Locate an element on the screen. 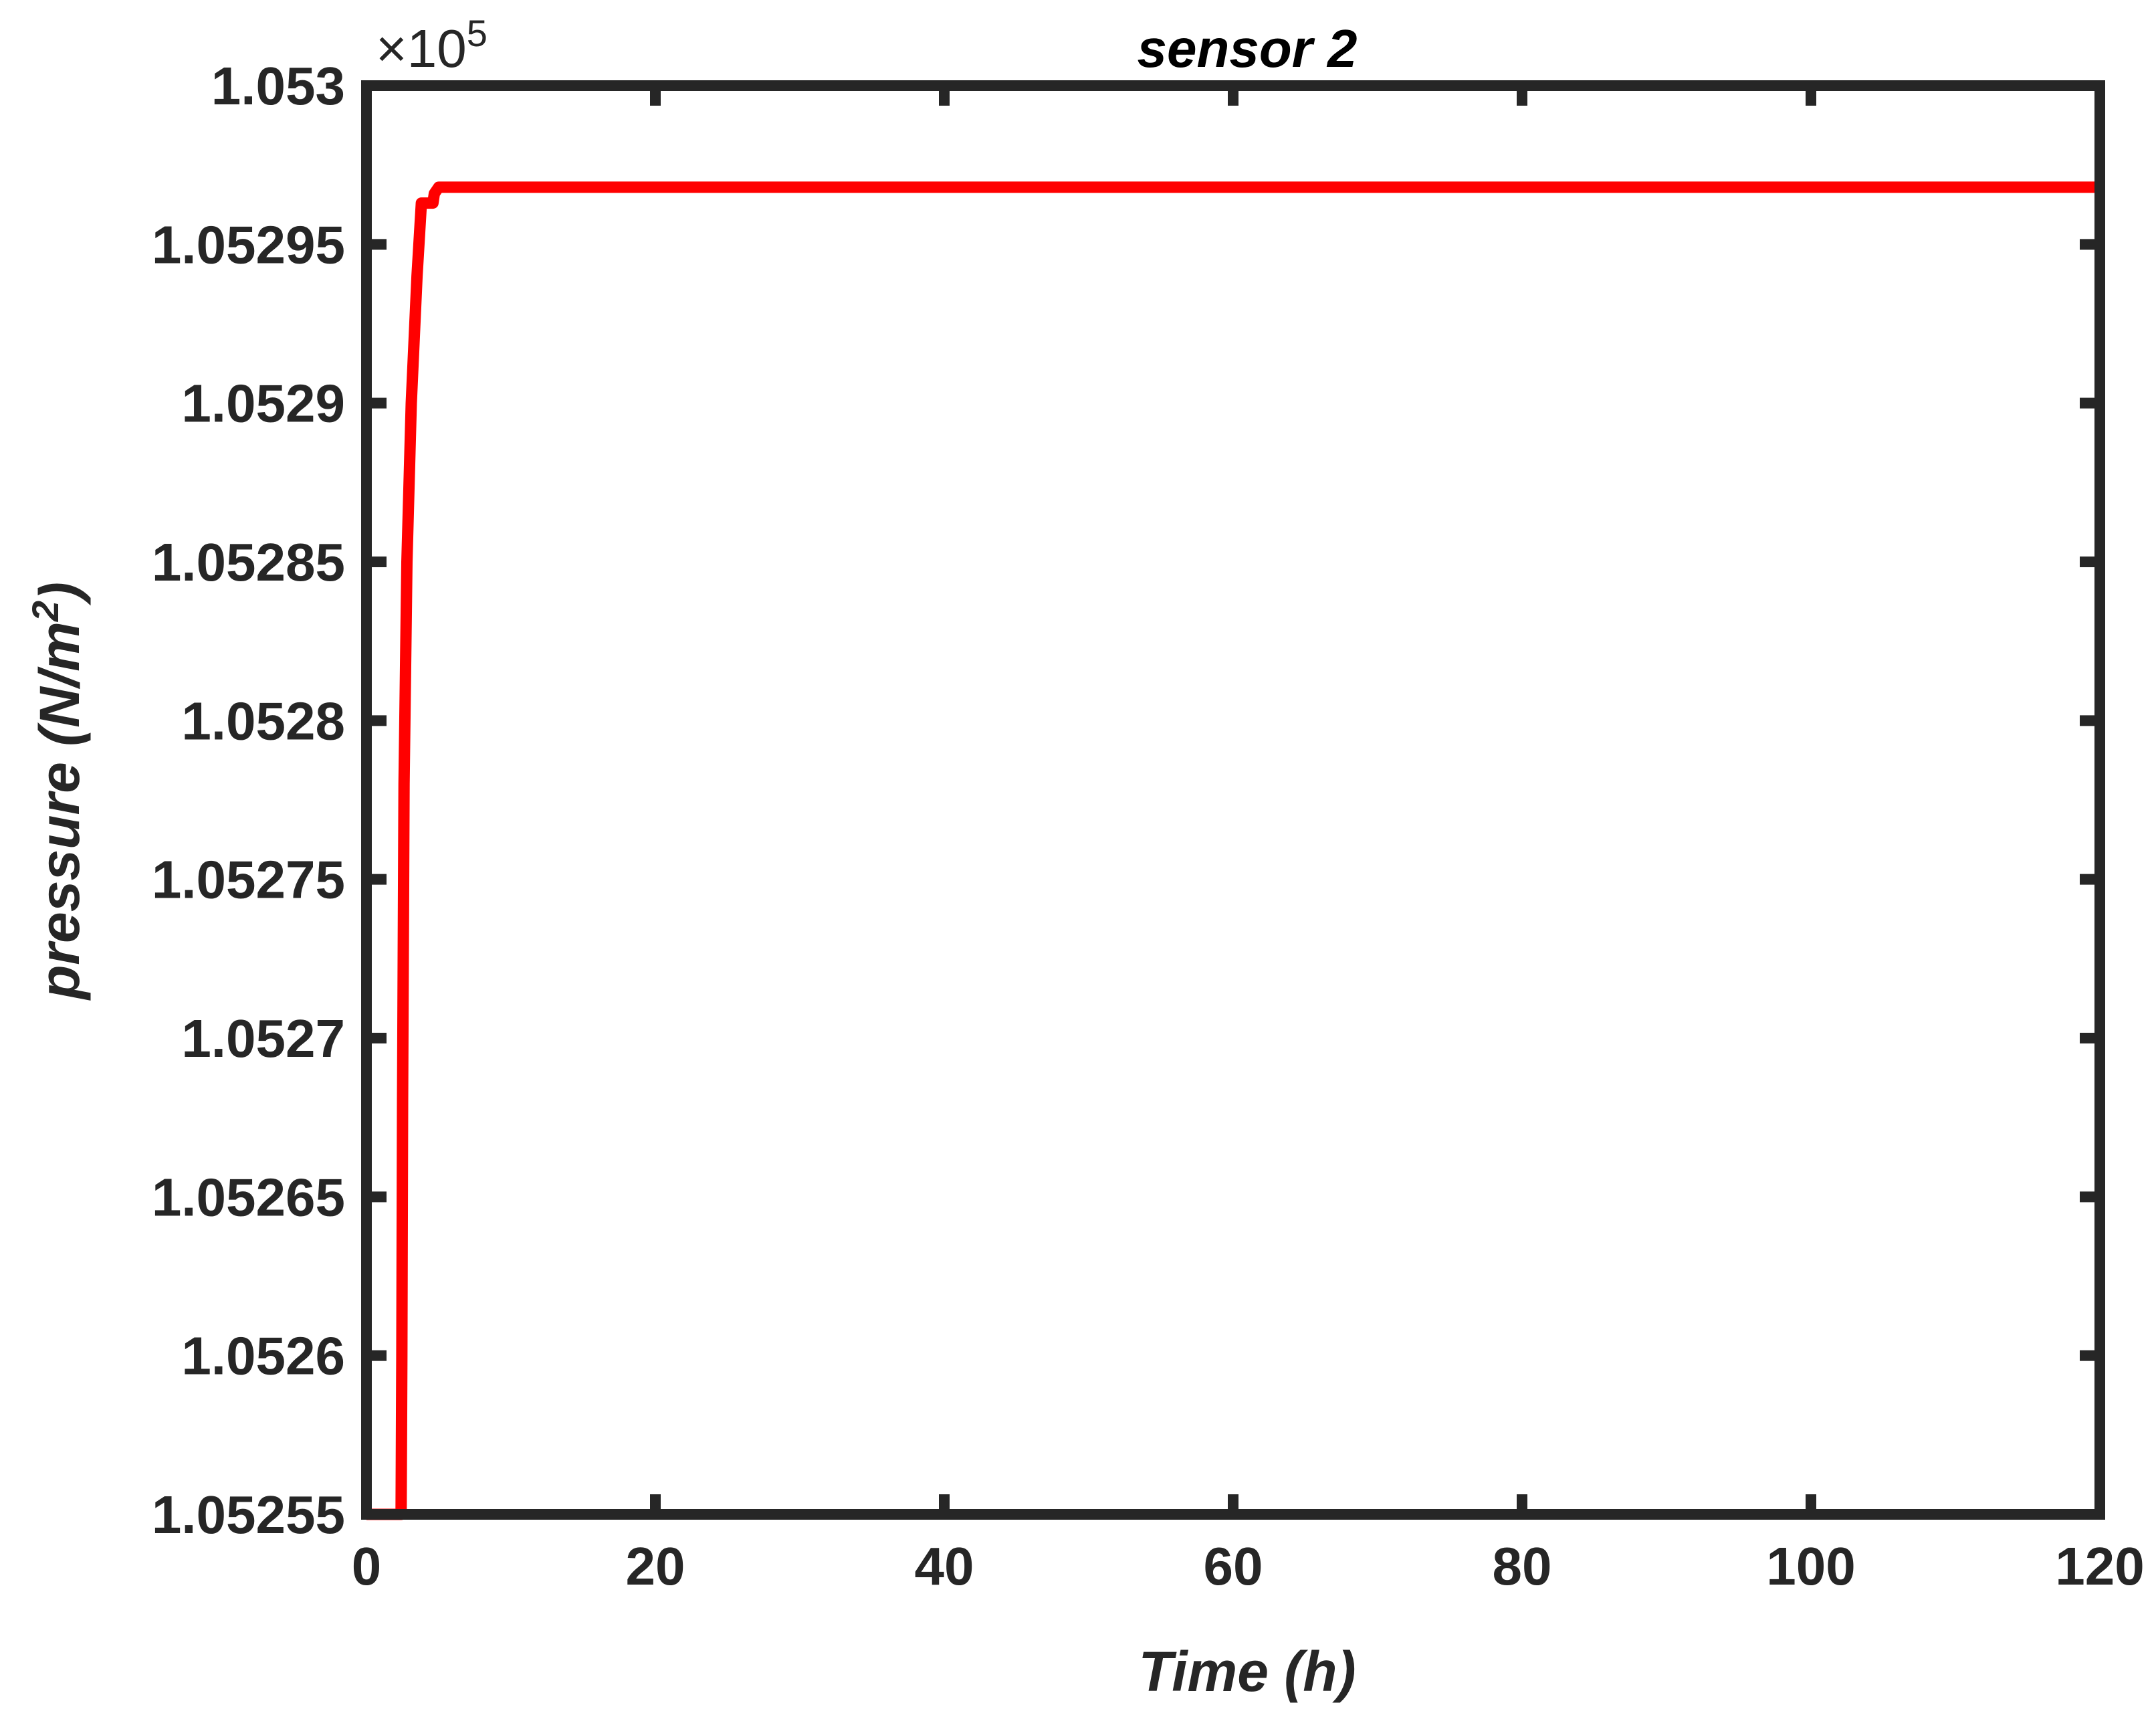 This screenshot has width=2156, height=1709. y-tick-label: 1.0529 is located at coordinates (263, 403).